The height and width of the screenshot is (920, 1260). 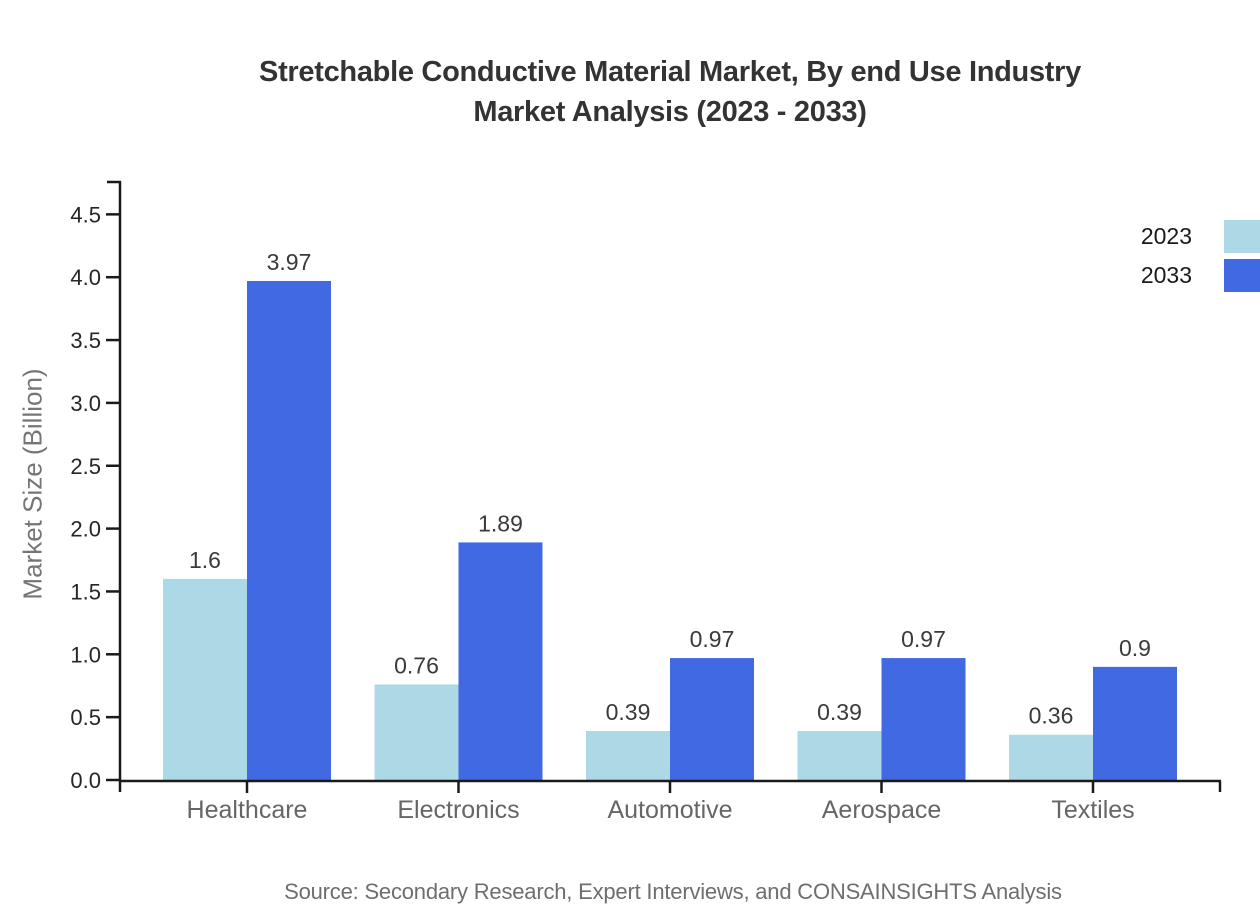 I want to click on y-tick-label: 3.5, so click(x=85, y=340).